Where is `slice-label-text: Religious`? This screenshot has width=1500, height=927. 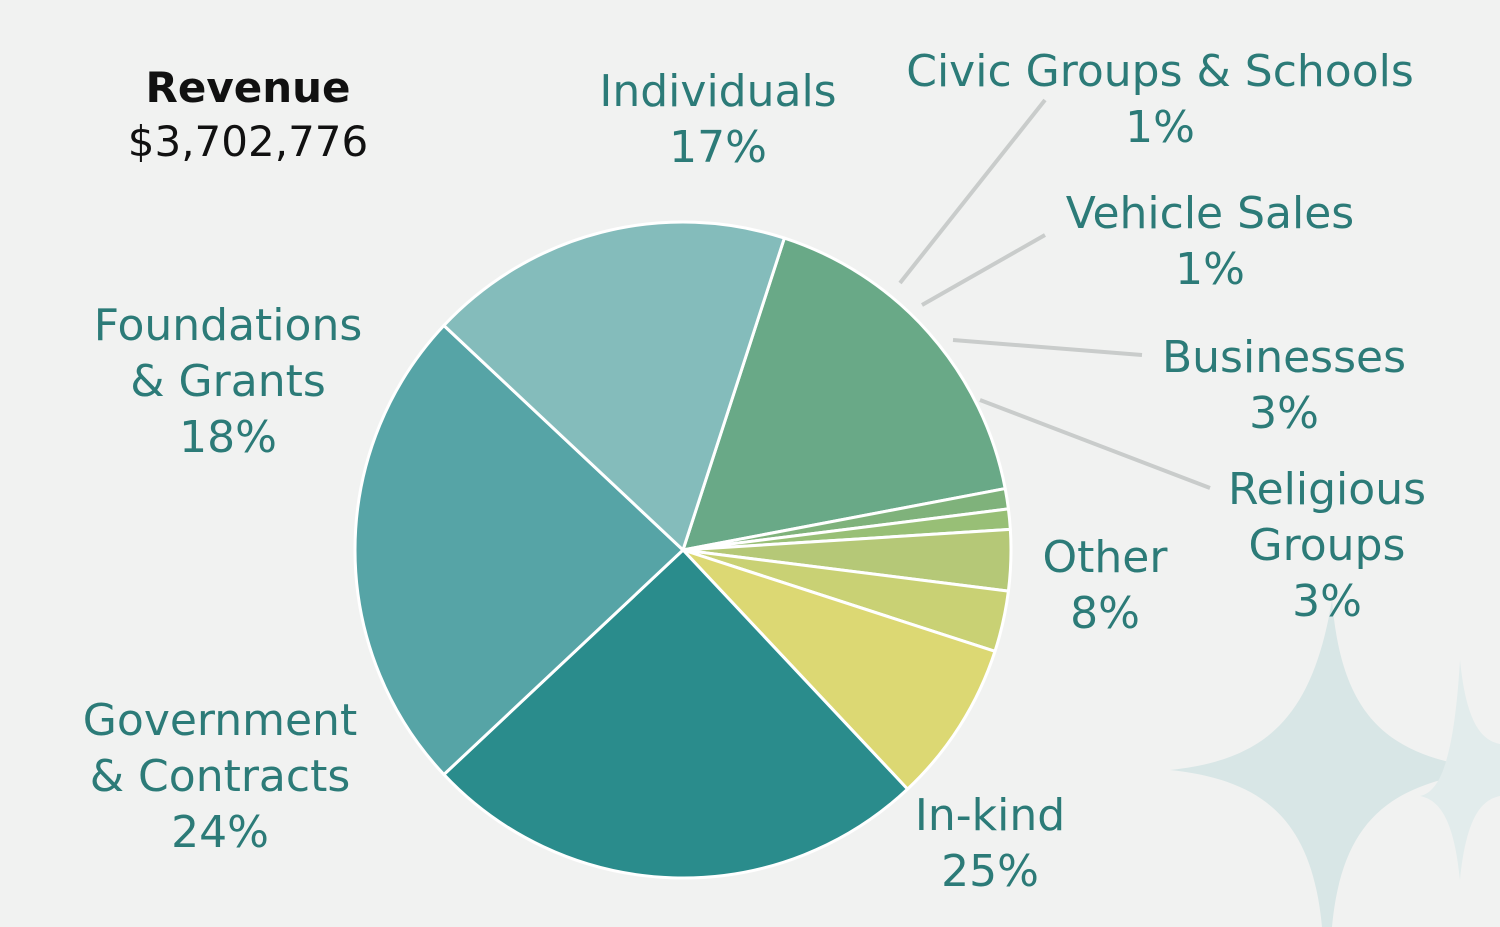 slice-label-text: Religious is located at coordinates (1327, 489).